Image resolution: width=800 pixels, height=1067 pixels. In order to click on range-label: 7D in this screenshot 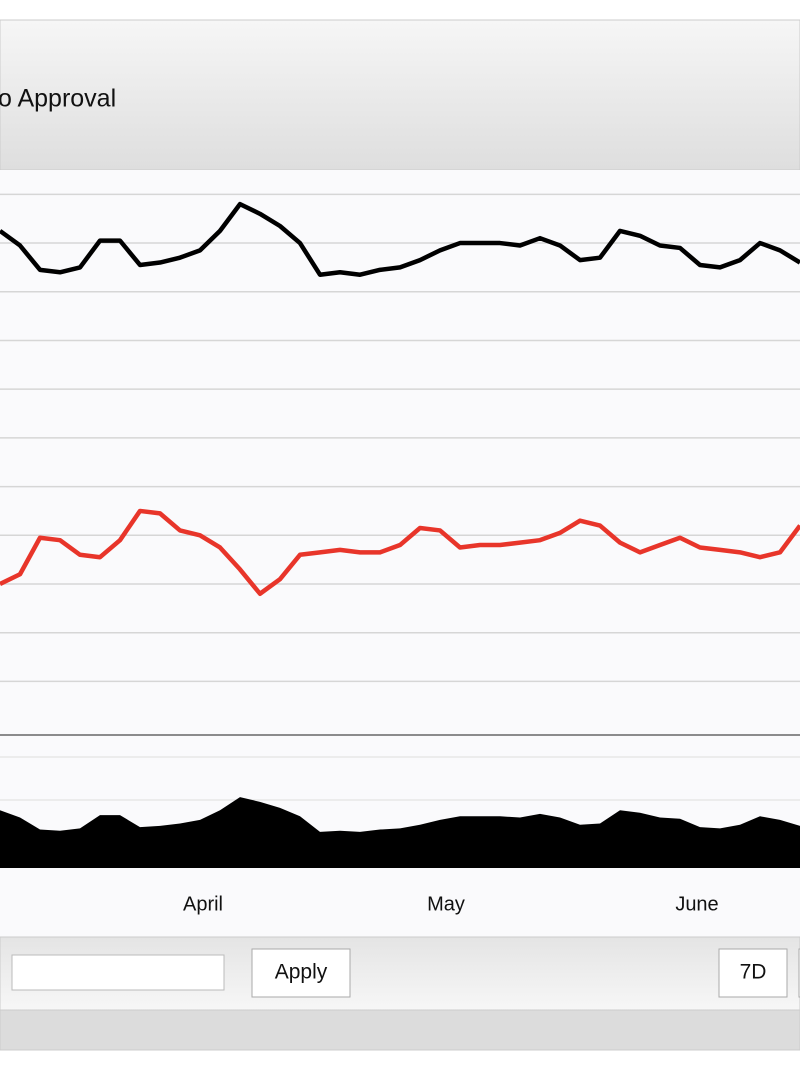, I will do `click(753, 972)`.